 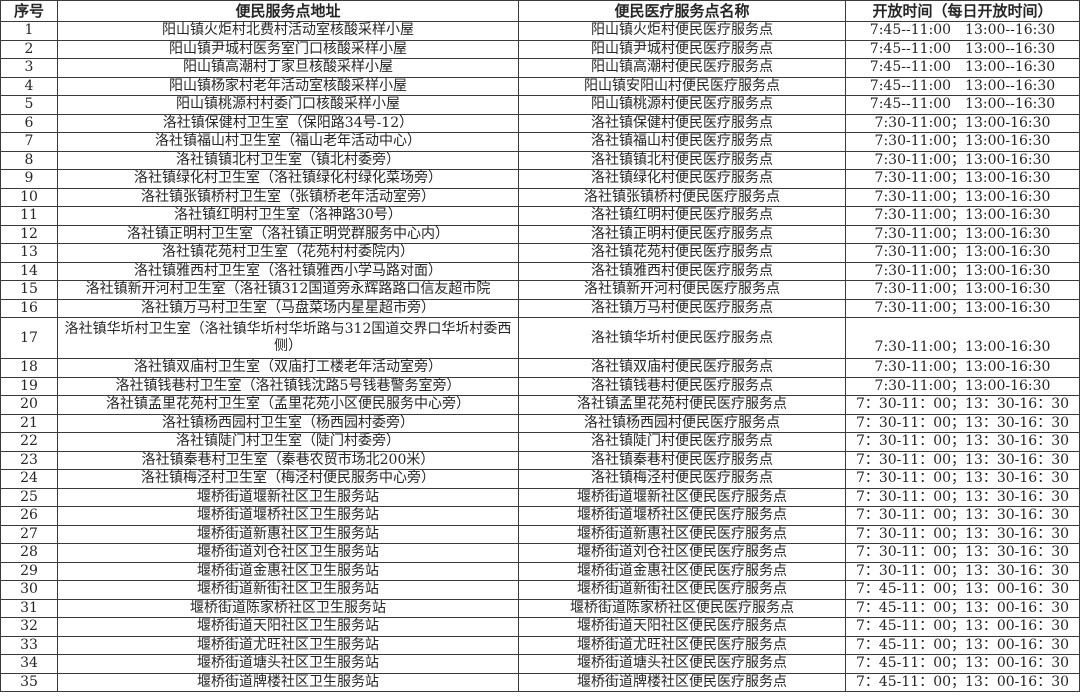 I want to click on row-index-cell: 33, so click(x=29, y=645).